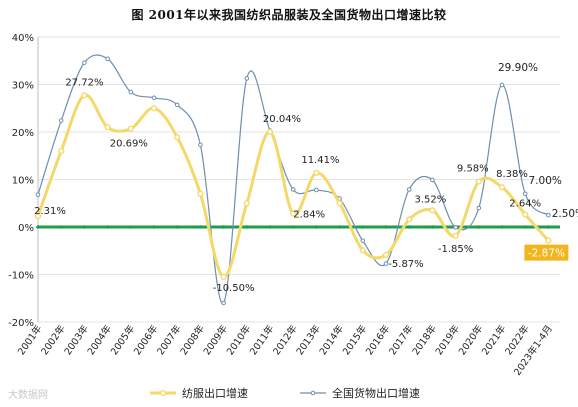 The height and width of the screenshot is (407, 578). What do you see at coordinates (289, 15) in the screenshot?
I see `chart-title: 图 2001年以来我国纺织品服装及全国货物出口增速比较` at bounding box center [289, 15].